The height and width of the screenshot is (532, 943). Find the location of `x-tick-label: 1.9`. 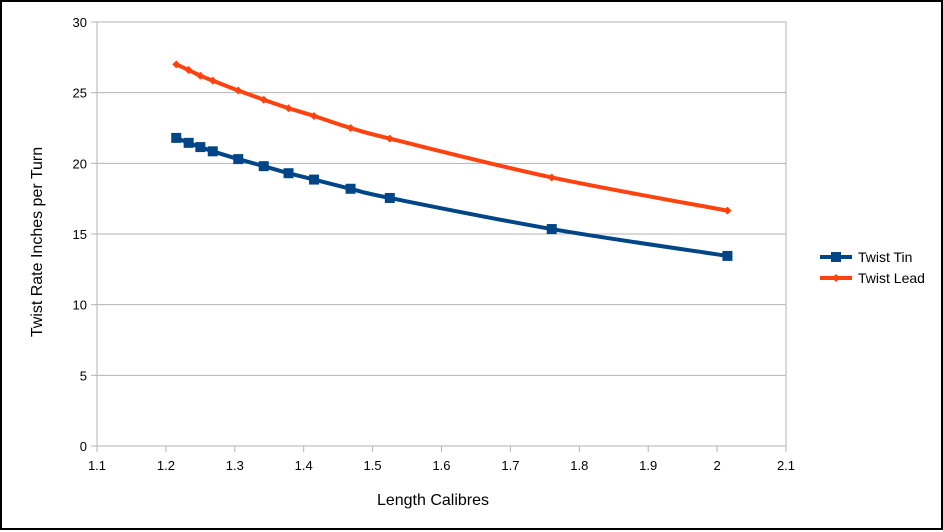

x-tick-label: 1.9 is located at coordinates (648, 465).